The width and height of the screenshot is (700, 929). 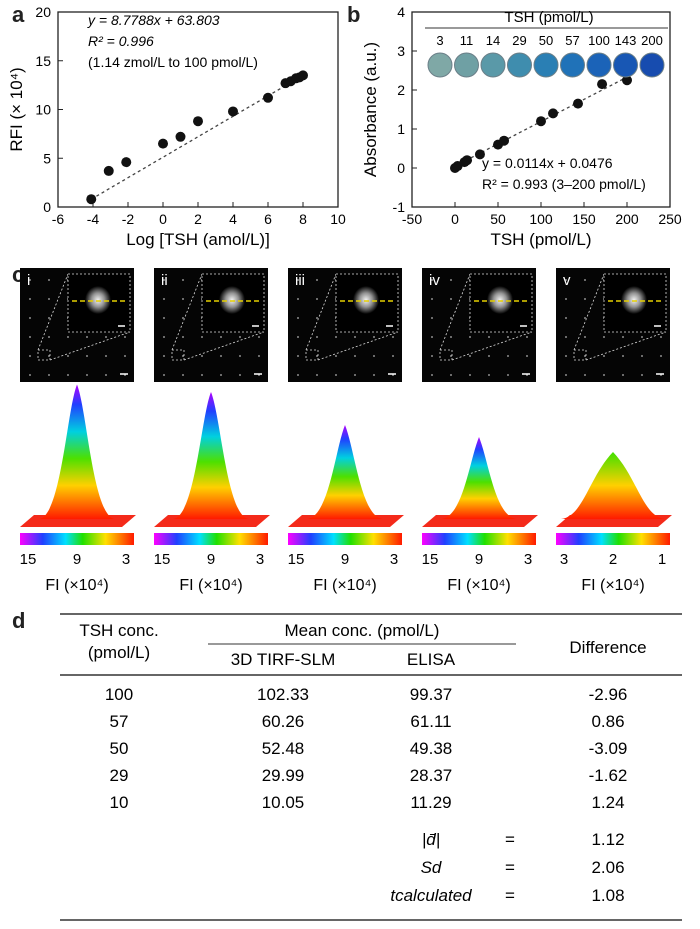 What do you see at coordinates (345, 559) in the screenshot?
I see `color-scale-tick: 9` at bounding box center [345, 559].